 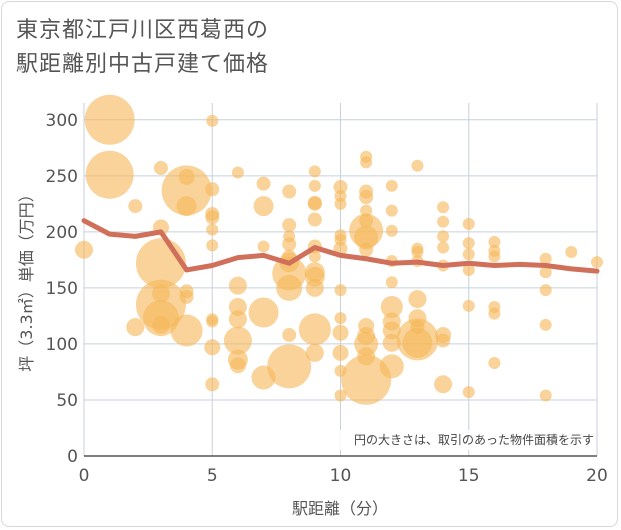 I want to click on x-tick-label: 20, so click(x=597, y=476).